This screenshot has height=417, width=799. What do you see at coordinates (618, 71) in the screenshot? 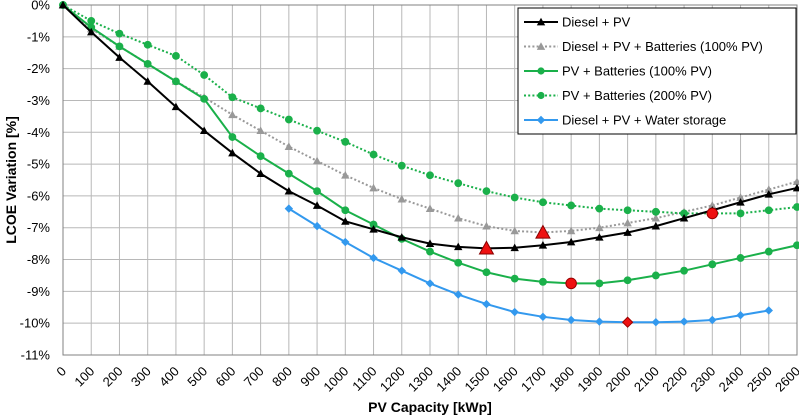
I see `legend-item: PV + Batteries (100% PV)` at bounding box center [618, 71].